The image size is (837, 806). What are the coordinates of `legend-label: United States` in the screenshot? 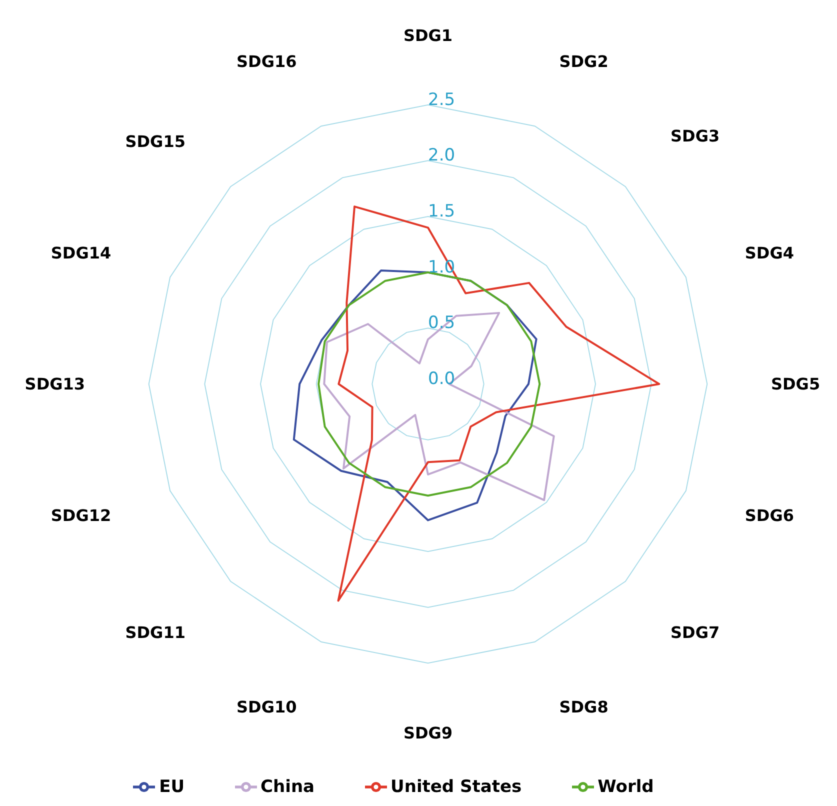 It's located at (456, 786).